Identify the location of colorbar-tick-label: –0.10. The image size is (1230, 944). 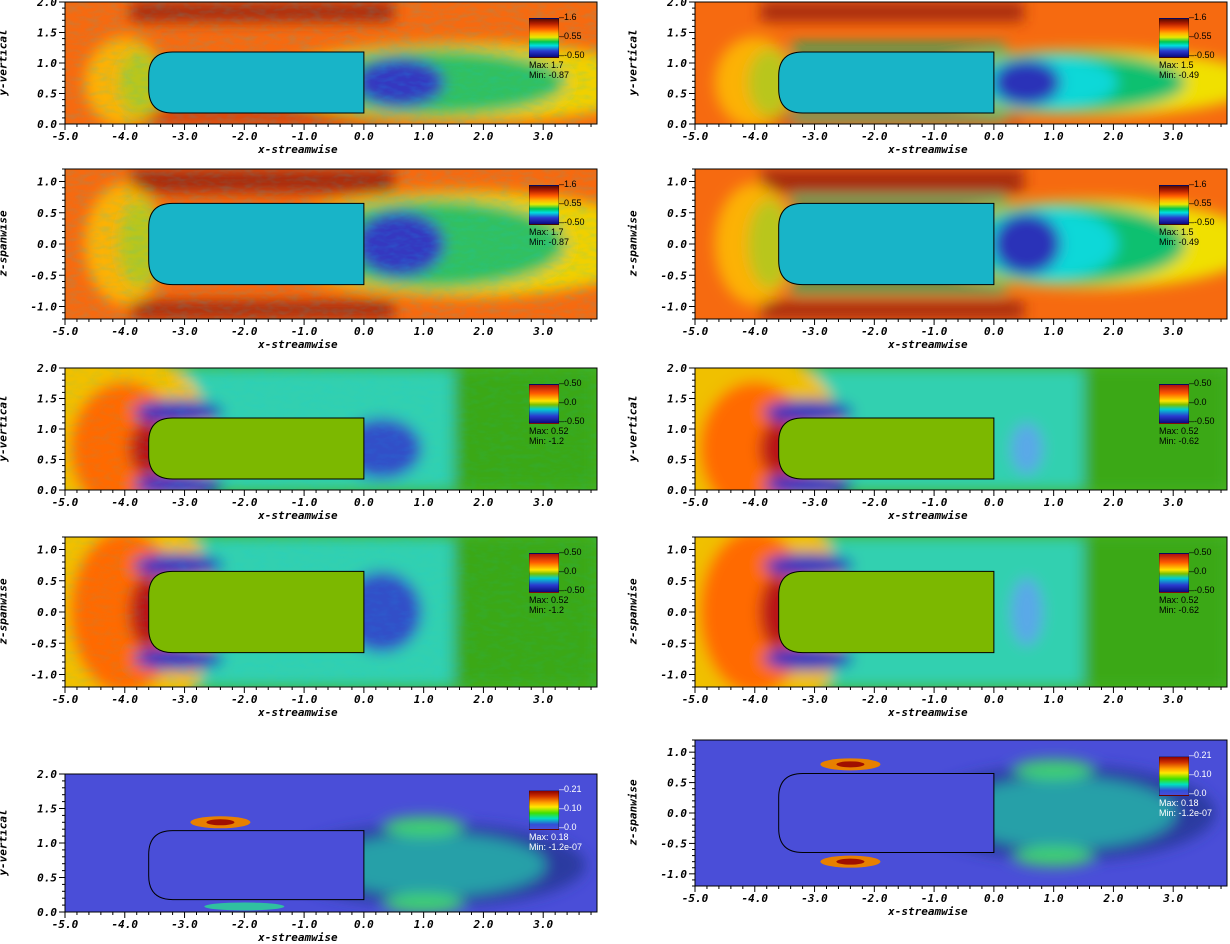
(570, 808).